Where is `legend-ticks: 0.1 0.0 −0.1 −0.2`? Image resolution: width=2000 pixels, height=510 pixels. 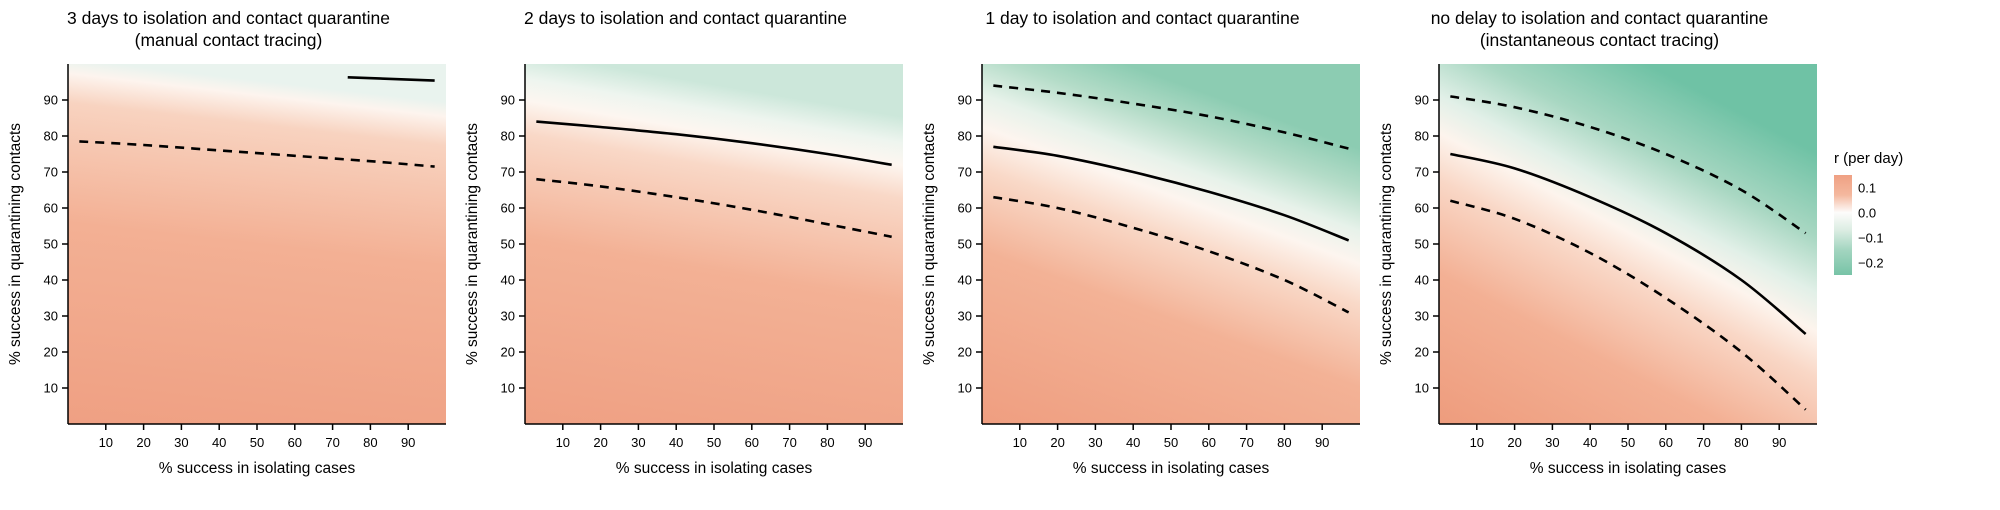
legend-ticks: 0.1 0.0 −0.1 −0.2 is located at coordinates (1888, 225).